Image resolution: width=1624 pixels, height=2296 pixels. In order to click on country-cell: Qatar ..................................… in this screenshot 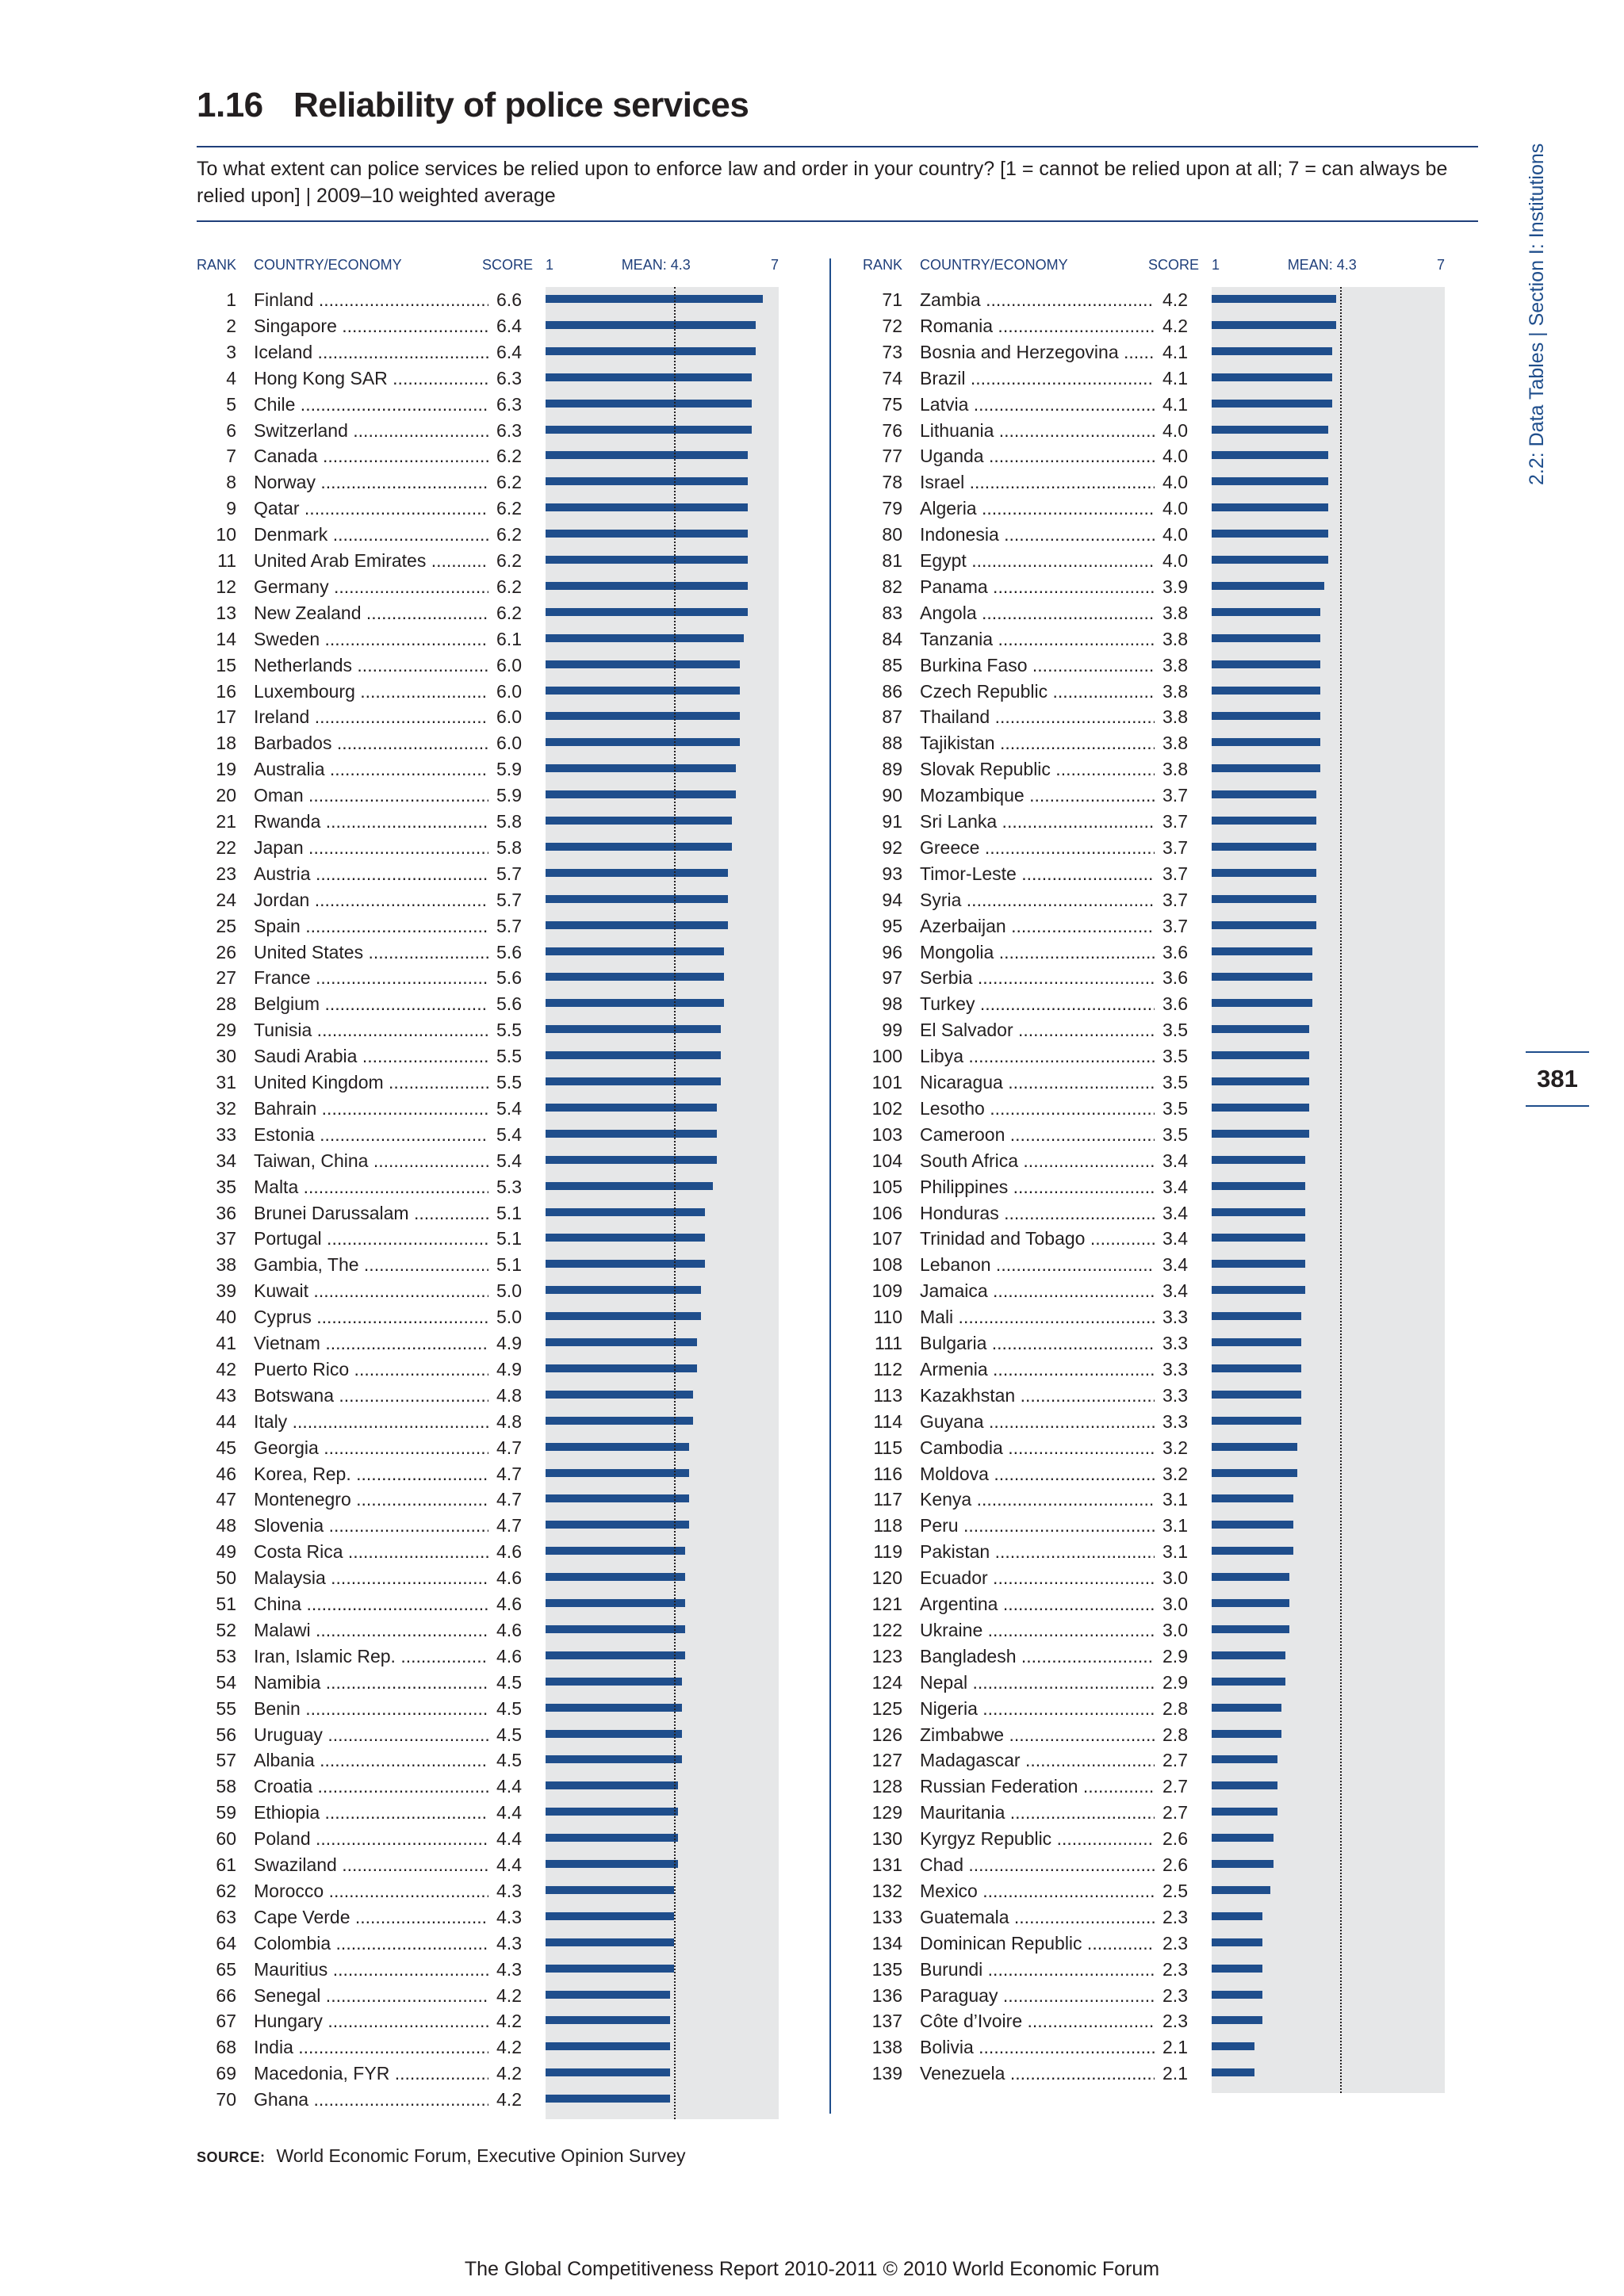, I will do `click(382, 509)`.